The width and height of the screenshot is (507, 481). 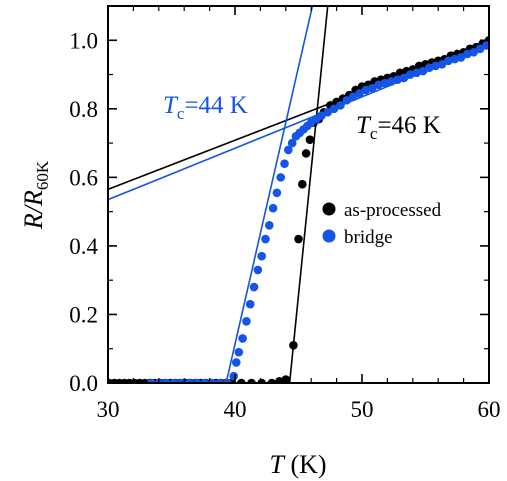 What do you see at coordinates (35, 195) in the screenshot?
I see `y-axis-label: R/R60K` at bounding box center [35, 195].